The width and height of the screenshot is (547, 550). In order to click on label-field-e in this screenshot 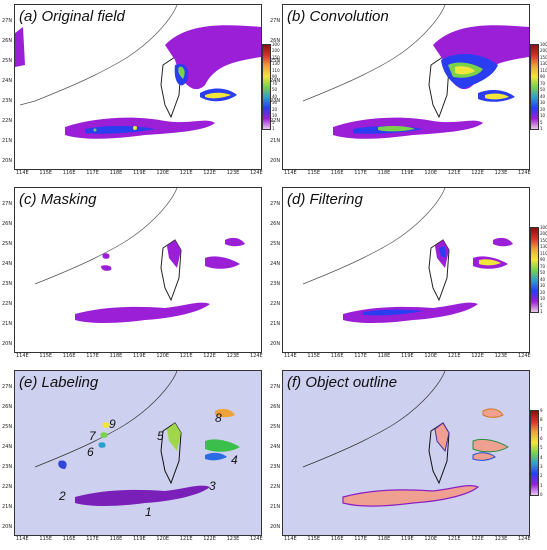, I will do `click(137, 438)`.